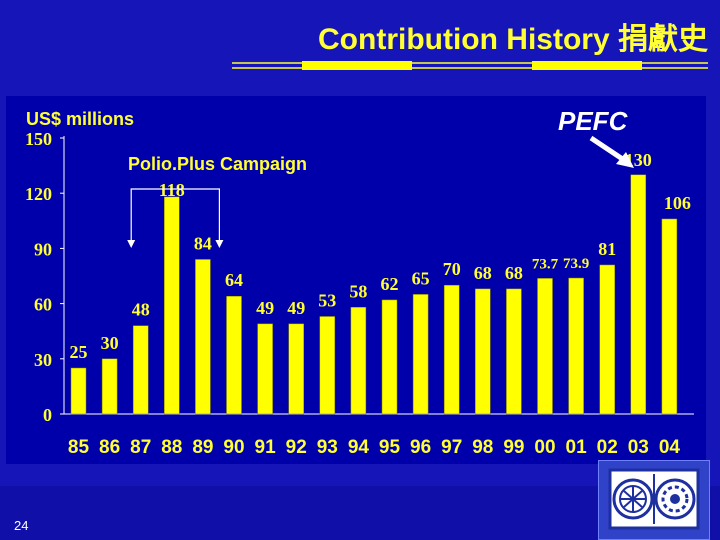  I want to click on data-label: 118, so click(172, 190).